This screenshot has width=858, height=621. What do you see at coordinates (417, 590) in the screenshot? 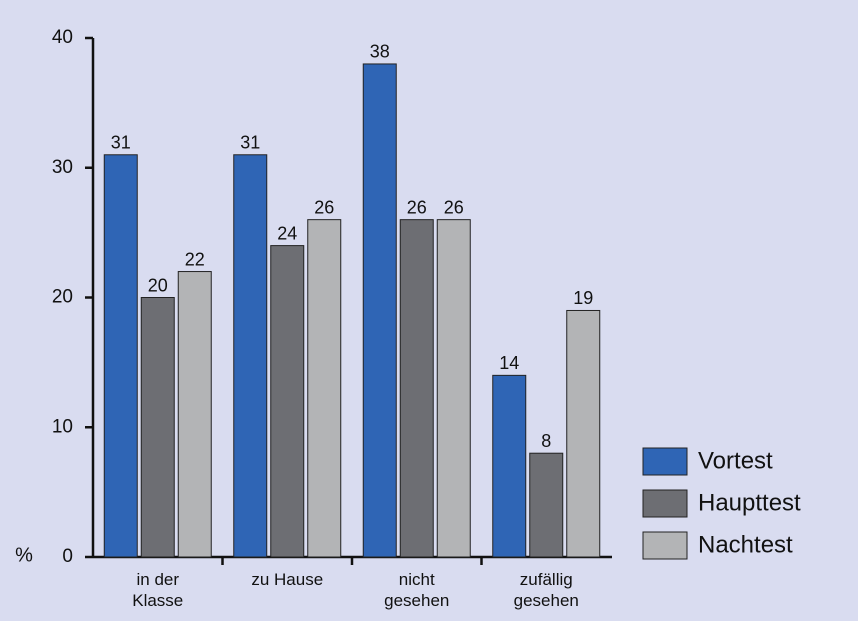
I see `x-tick-label: nicht gesehen` at bounding box center [417, 590].